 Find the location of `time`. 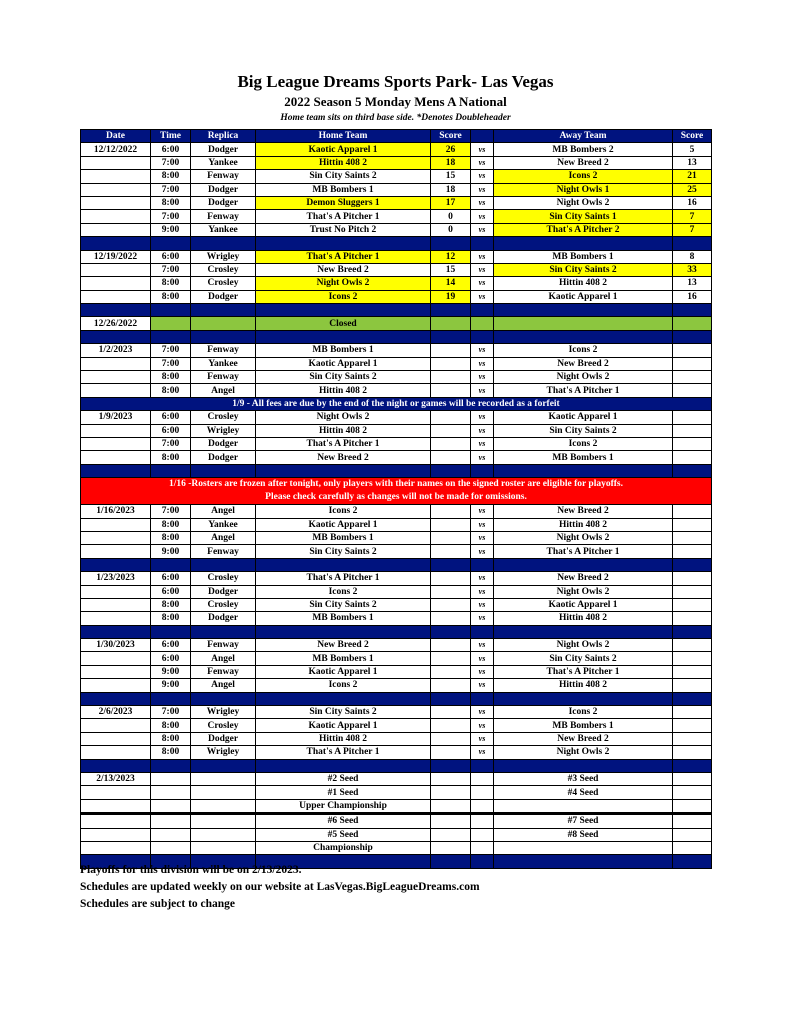

time is located at coordinates (170, 323).